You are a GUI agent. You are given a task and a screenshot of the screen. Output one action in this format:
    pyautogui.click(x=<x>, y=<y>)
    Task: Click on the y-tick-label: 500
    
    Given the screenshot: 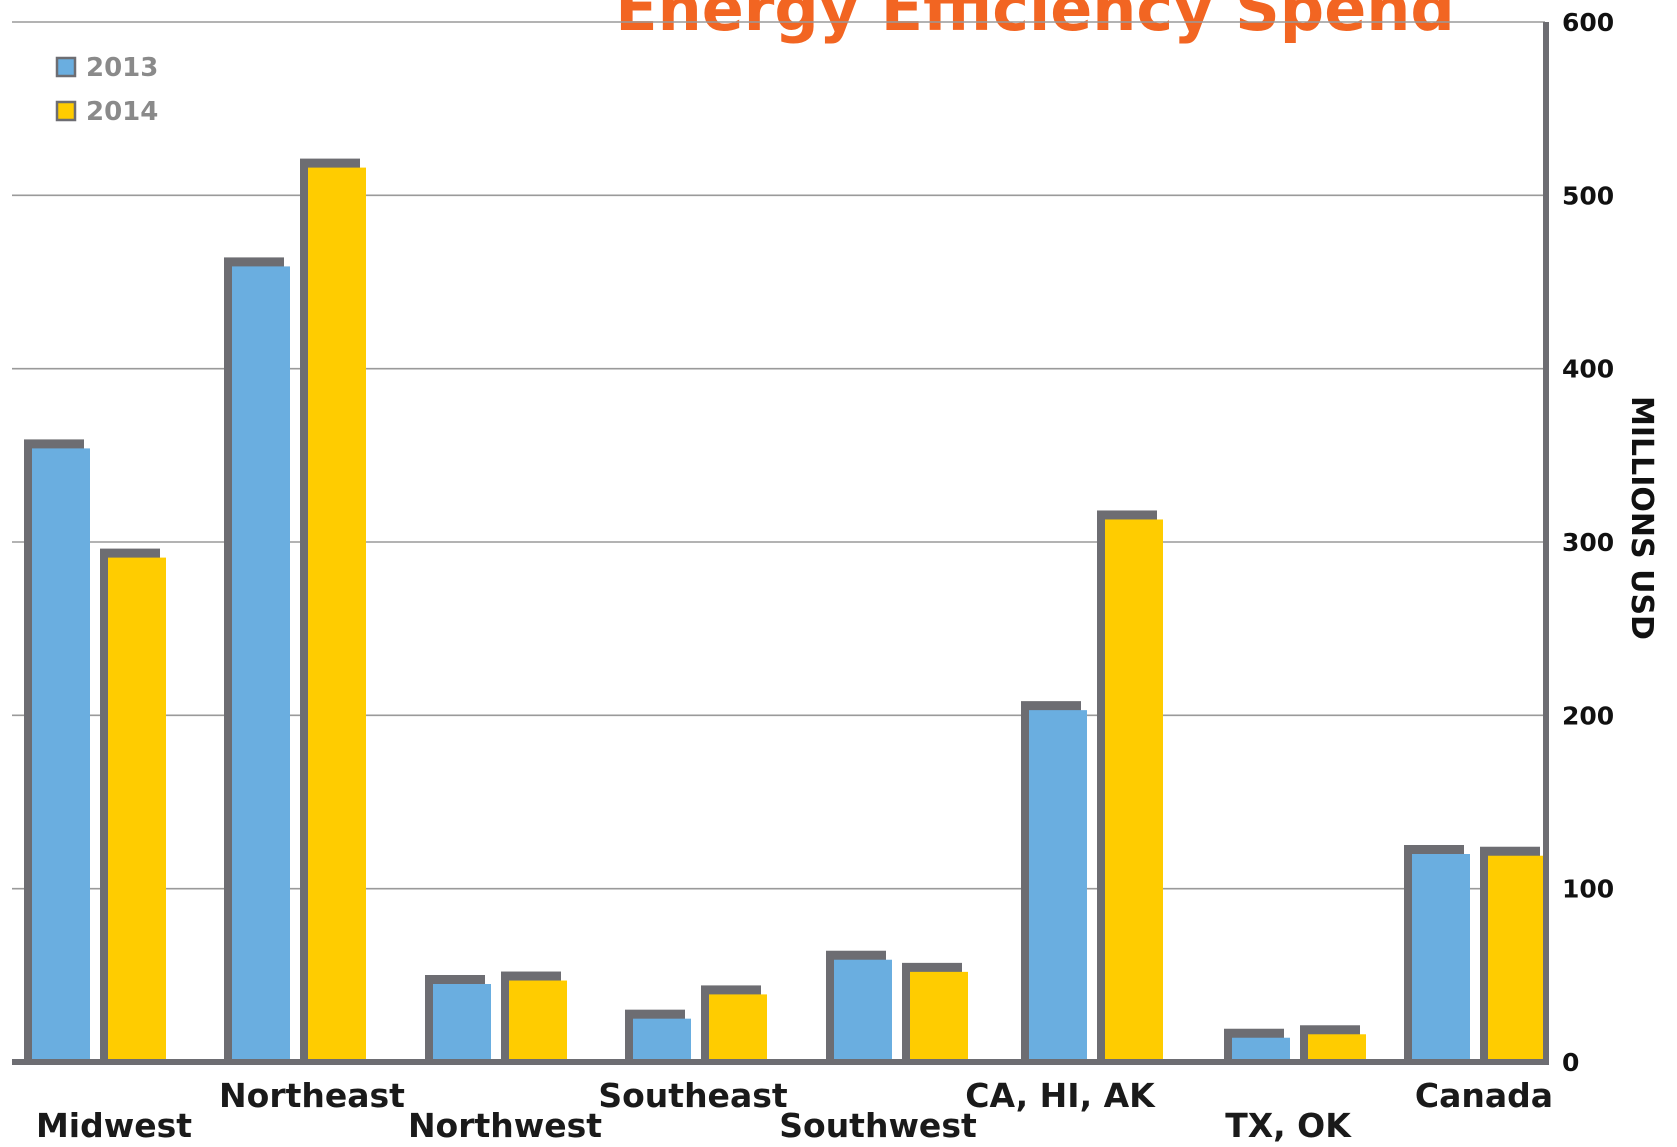 What is the action you would take?
    pyautogui.click(x=1588, y=195)
    